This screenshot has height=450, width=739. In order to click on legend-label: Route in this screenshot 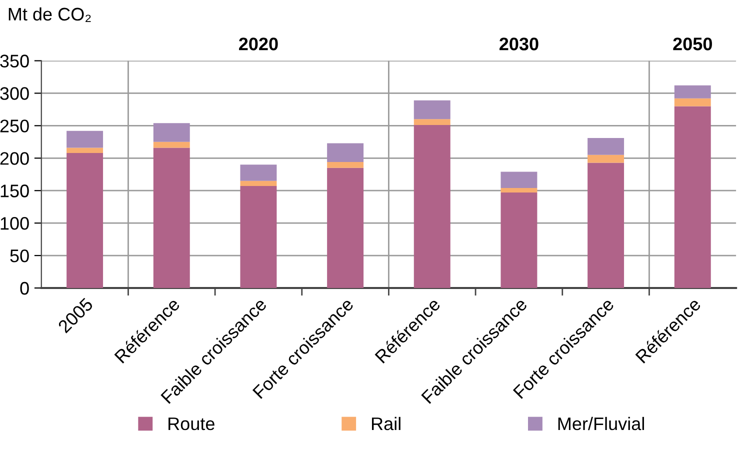, I will do `click(191, 424)`.